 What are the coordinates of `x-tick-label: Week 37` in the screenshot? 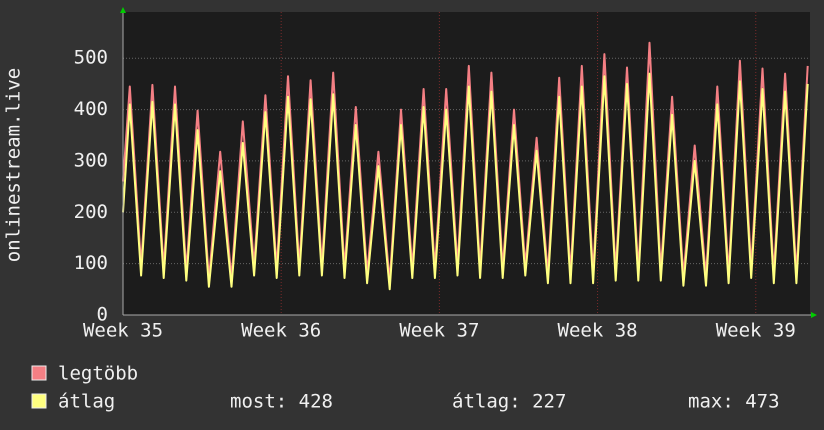 It's located at (439, 331).